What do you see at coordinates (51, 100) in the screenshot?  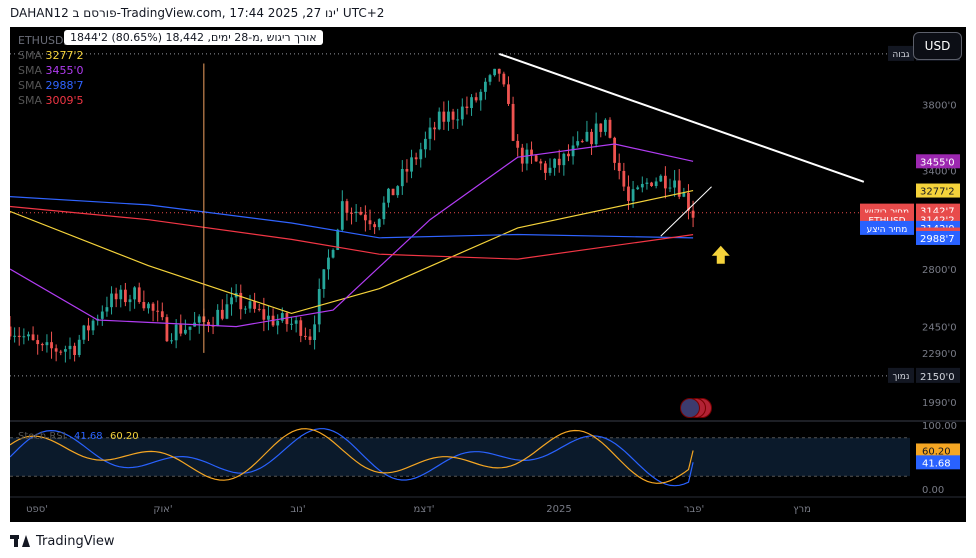 I see `legend-sma-4: SMA 3009'5` at bounding box center [51, 100].